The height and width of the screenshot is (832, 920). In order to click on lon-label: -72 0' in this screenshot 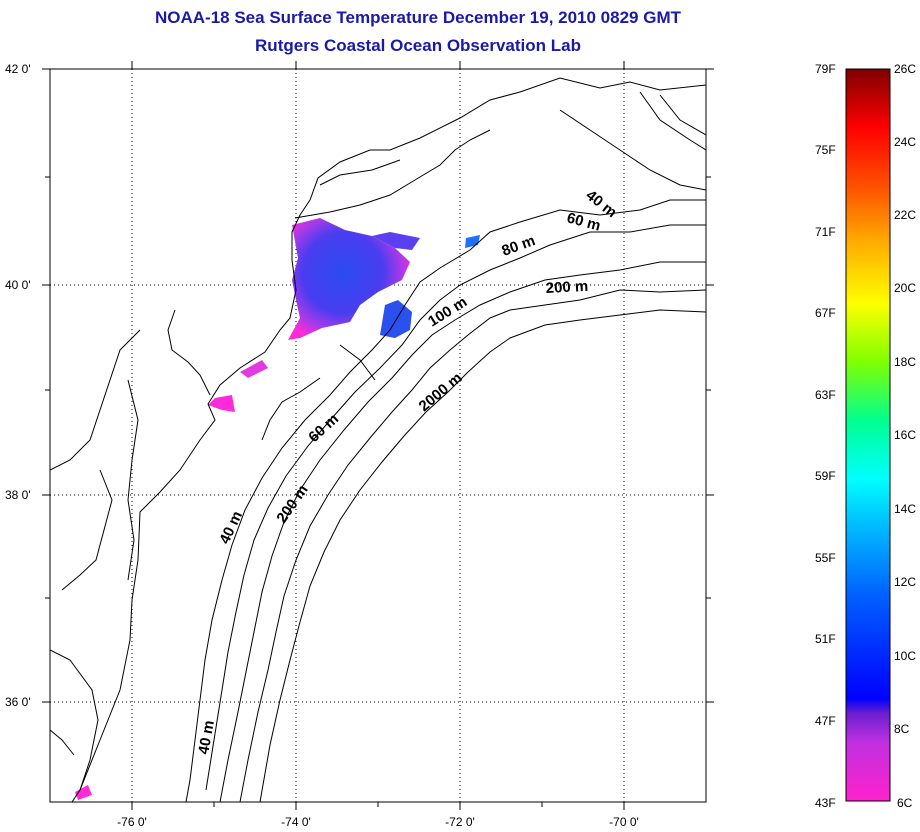, I will do `click(460, 822)`.